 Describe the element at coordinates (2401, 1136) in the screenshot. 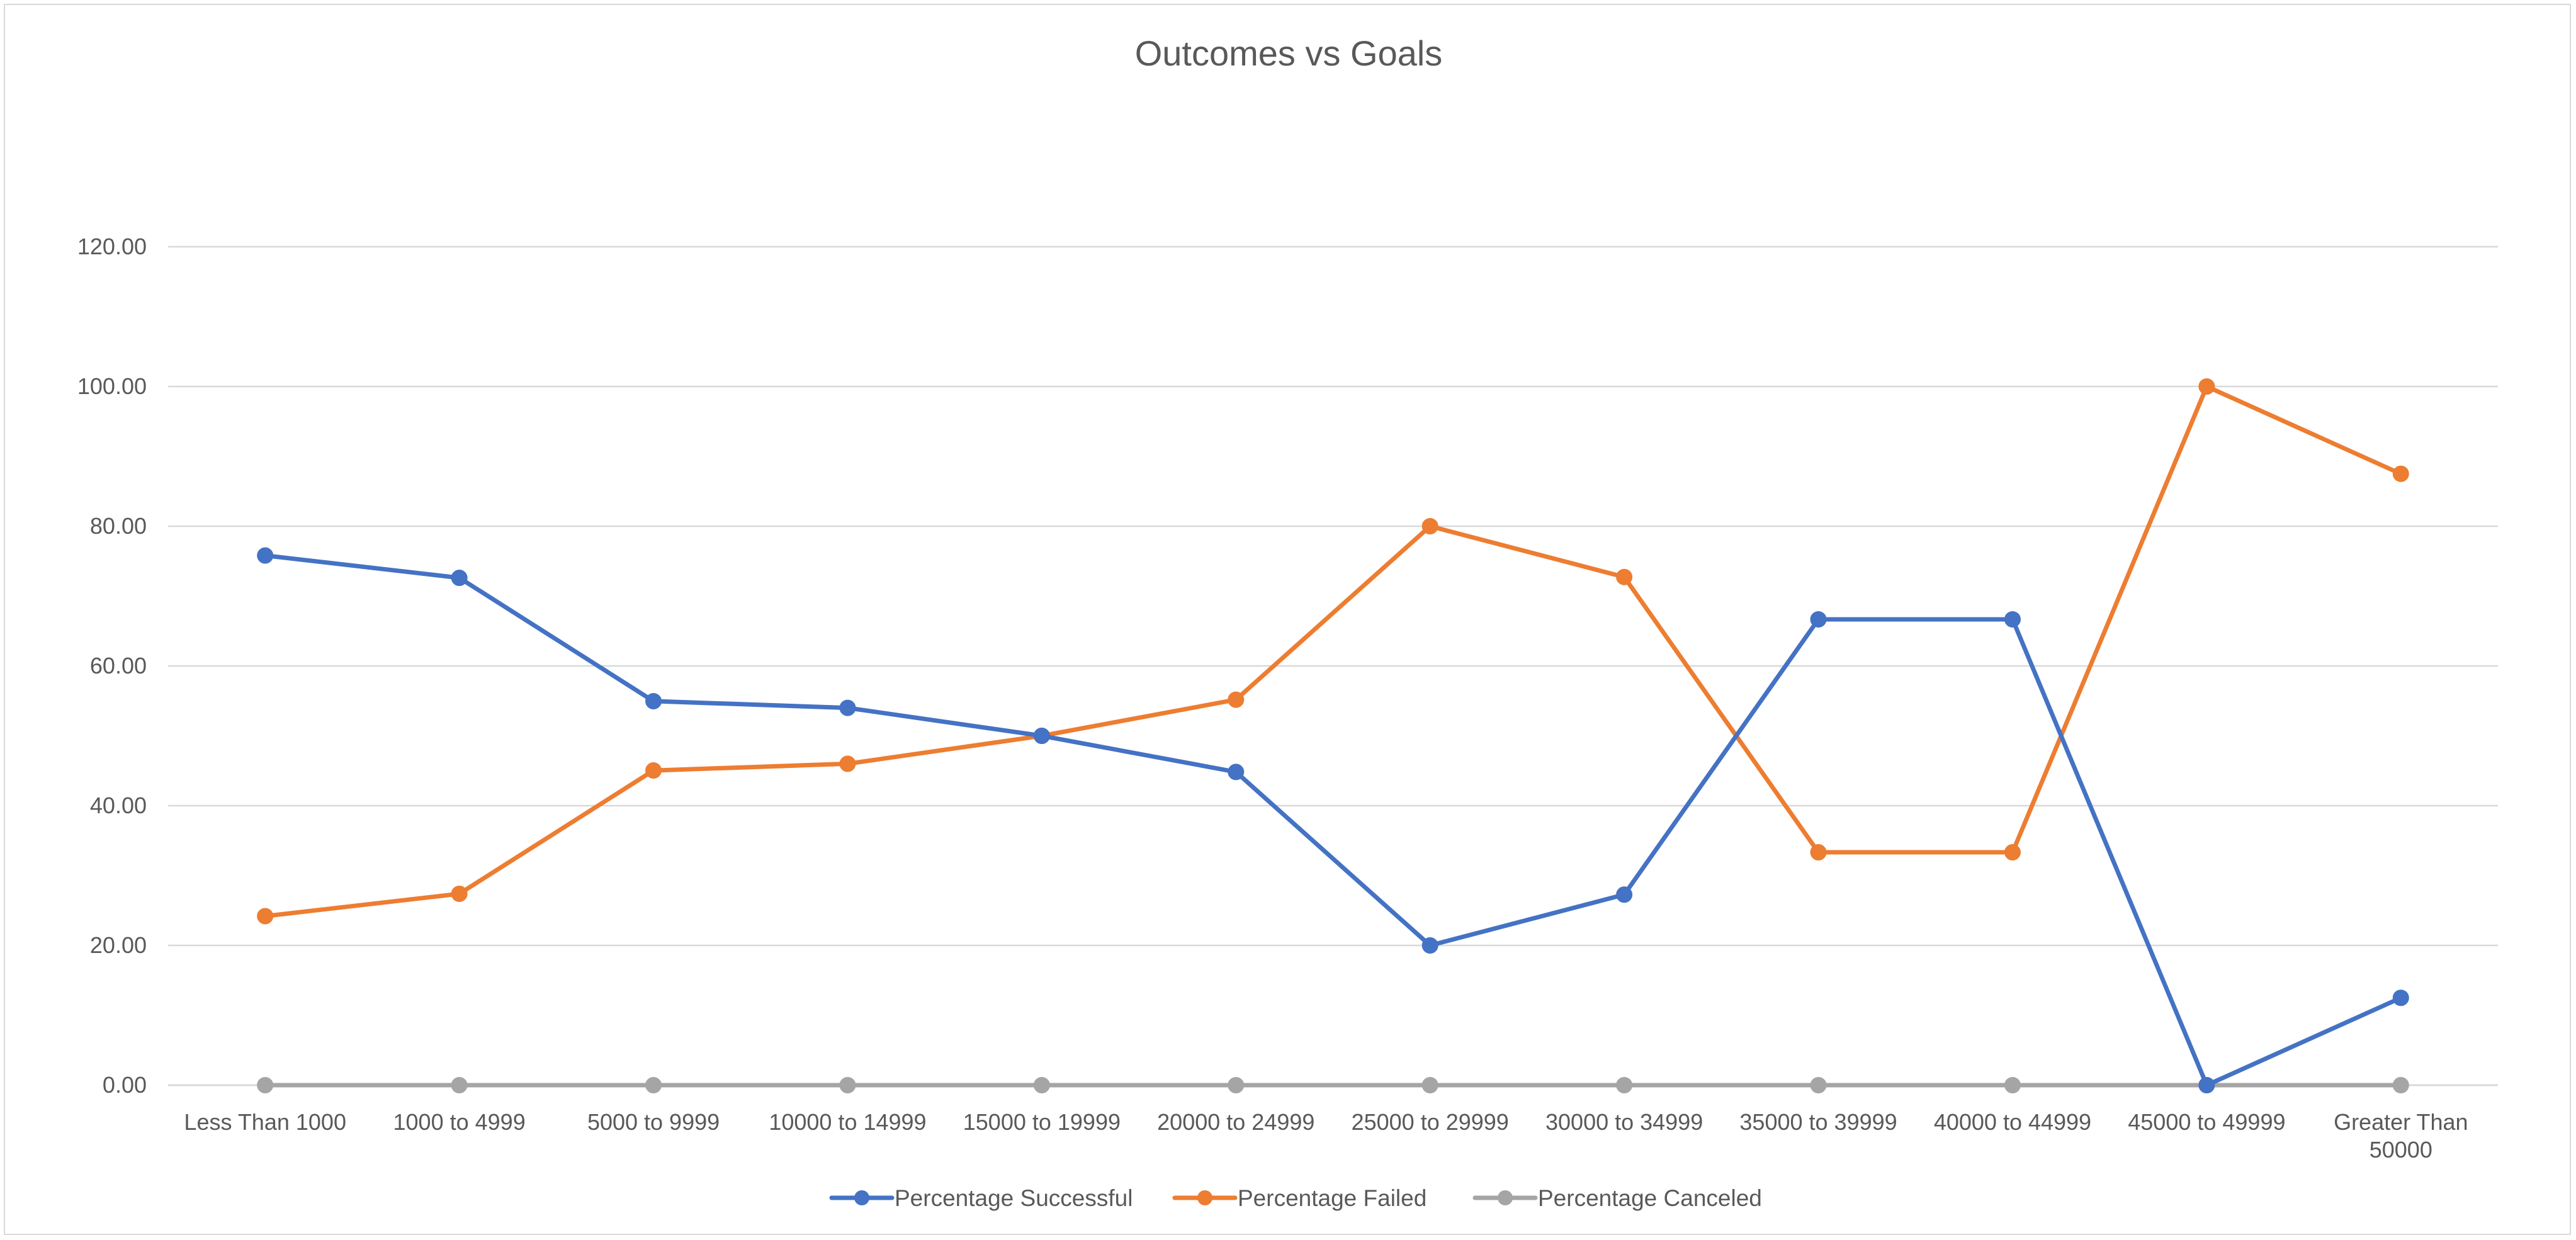

I see `x-tick-label: Greater Than 50000` at that location.